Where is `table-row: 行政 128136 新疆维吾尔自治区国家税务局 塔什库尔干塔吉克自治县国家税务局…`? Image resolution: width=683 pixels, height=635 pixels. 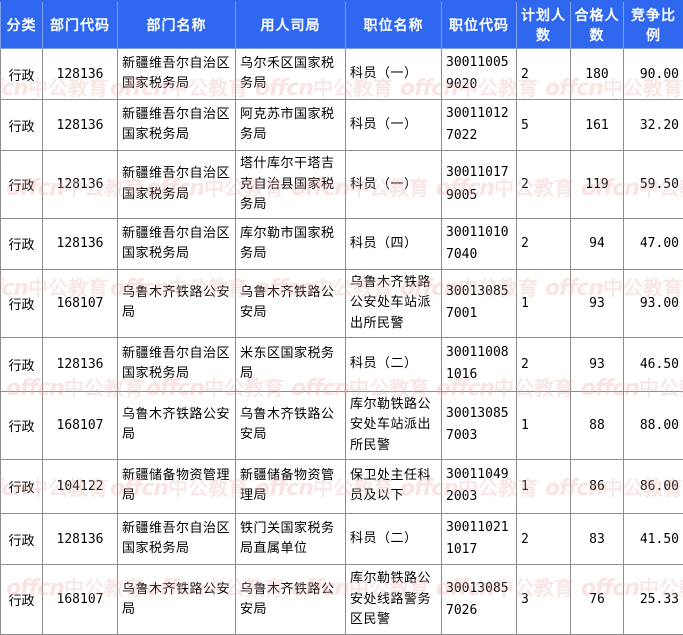 table-row: 行政 128136 新疆维吾尔自治区国家税务局 塔什库尔干塔吉克自治县国家税务局… is located at coordinates (342, 184).